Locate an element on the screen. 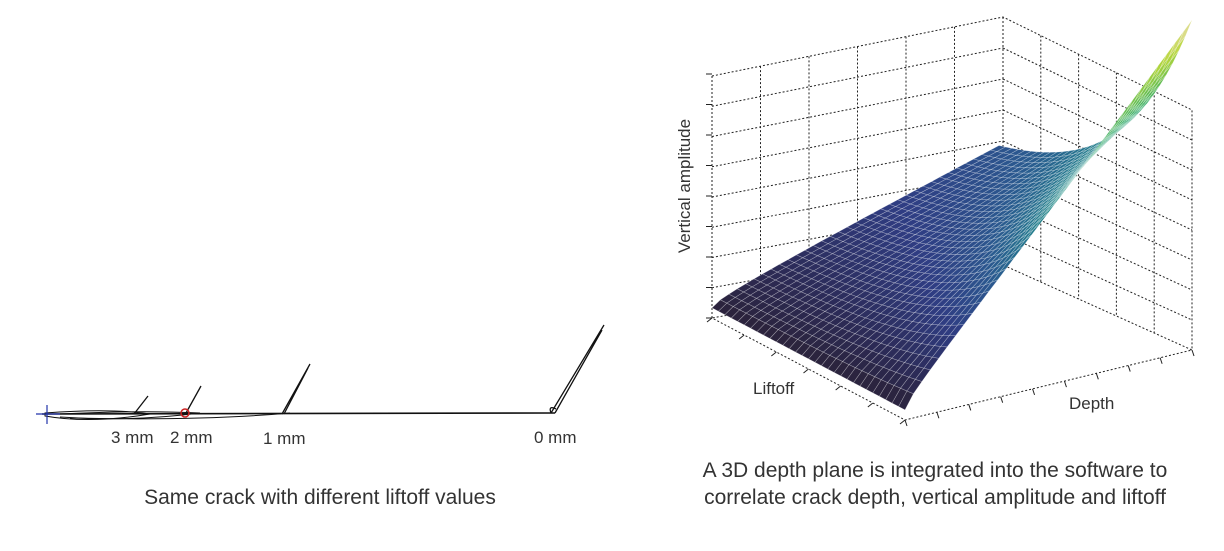 The height and width of the screenshot is (551, 1224). axis-label-liftoff: Liftoff is located at coordinates (774, 388).